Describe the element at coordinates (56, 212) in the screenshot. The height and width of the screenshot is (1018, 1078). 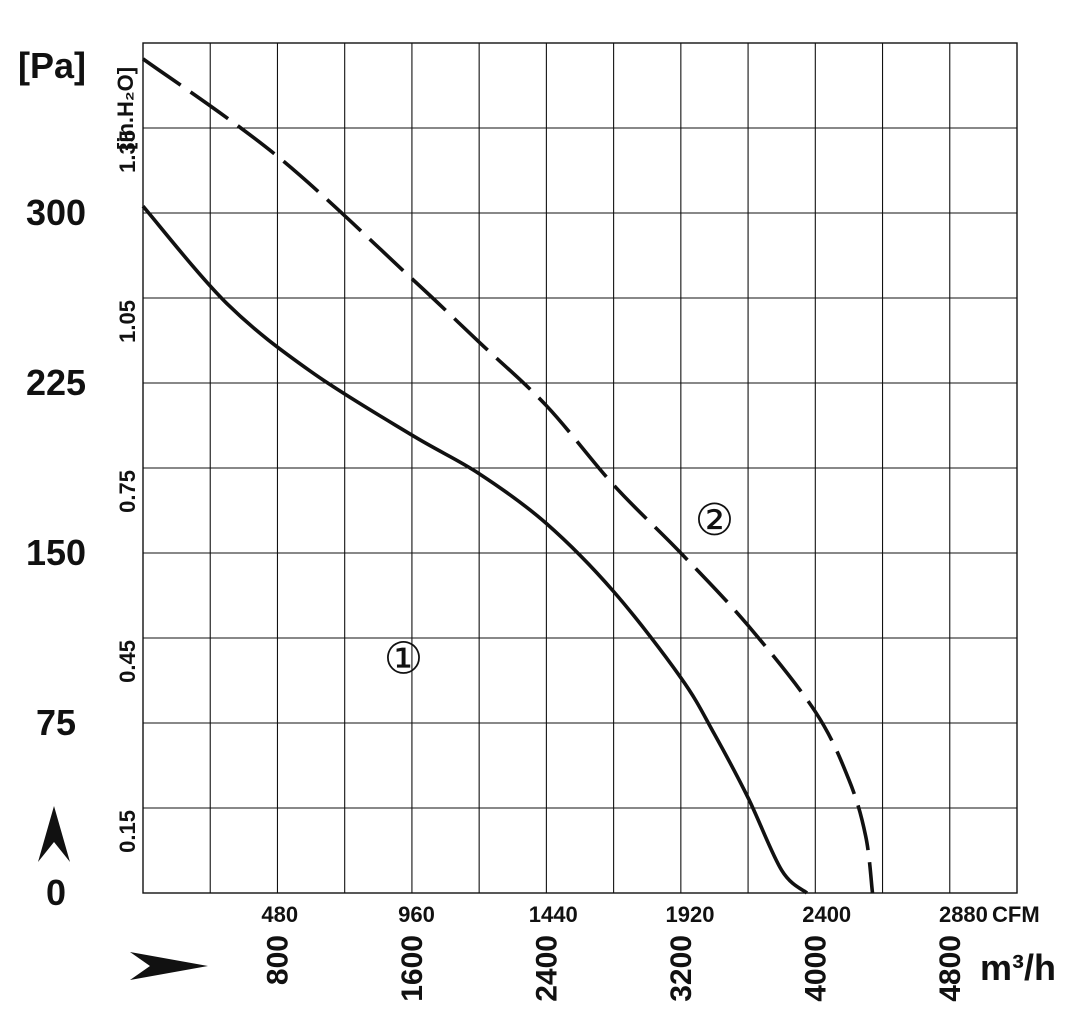
I see `y-tick-pa-label: 300` at that location.